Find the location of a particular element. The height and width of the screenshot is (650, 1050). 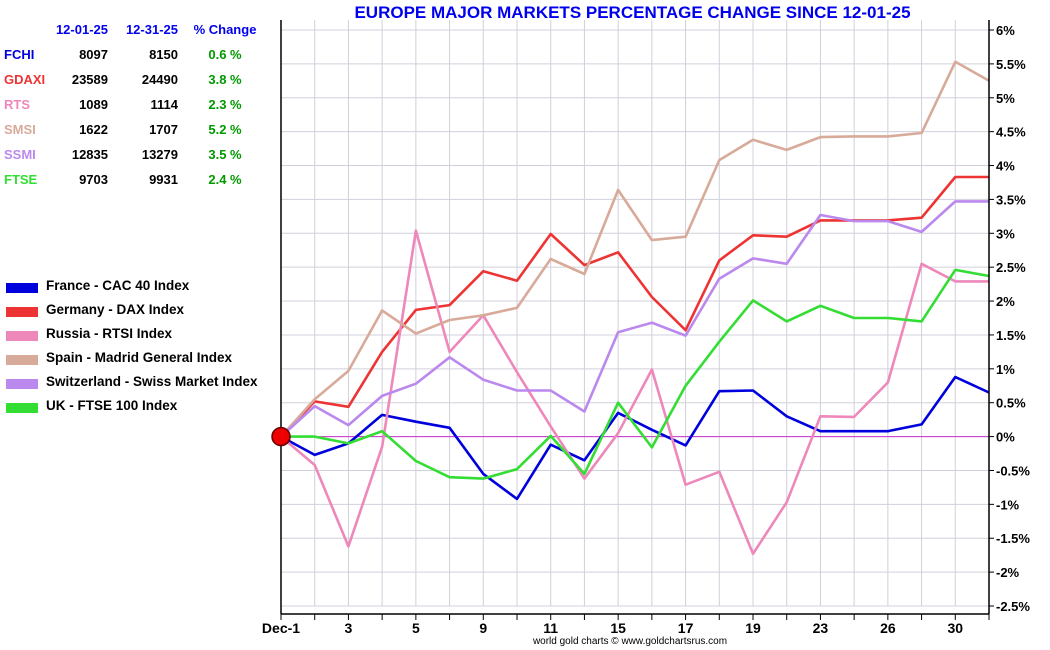

x-tick-label: 23 is located at coordinates (821, 628).